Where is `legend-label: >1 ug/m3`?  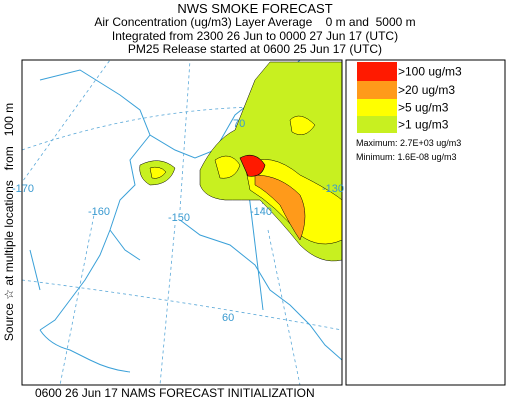 legend-label: >1 ug/m3 is located at coordinates (423, 125).